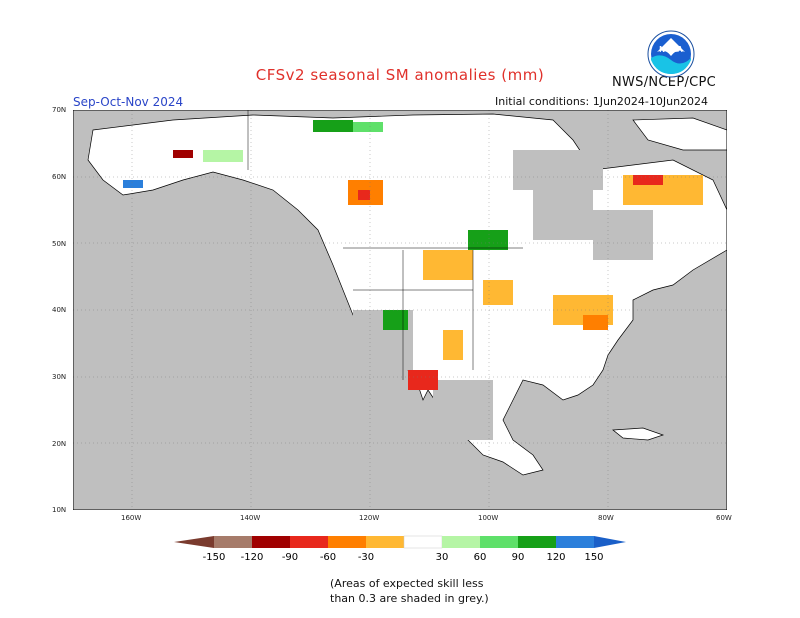 Image resolution: width=800 pixels, height=618 pixels. Describe the element at coordinates (400, 549) in the screenshot. I see `color-legend: -150 -120 -90 -60 -30 30 60 90 120 150` at that location.